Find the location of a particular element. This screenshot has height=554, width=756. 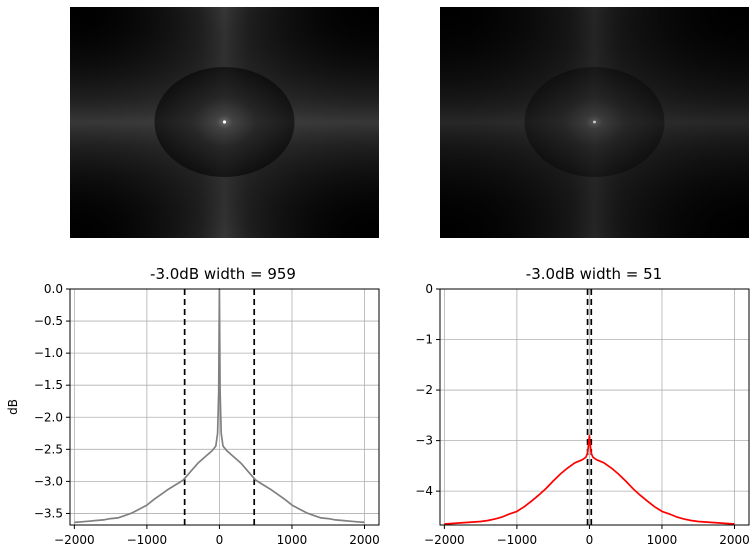

plot-title: -3.0dB width = 51 is located at coordinates (594, 274).